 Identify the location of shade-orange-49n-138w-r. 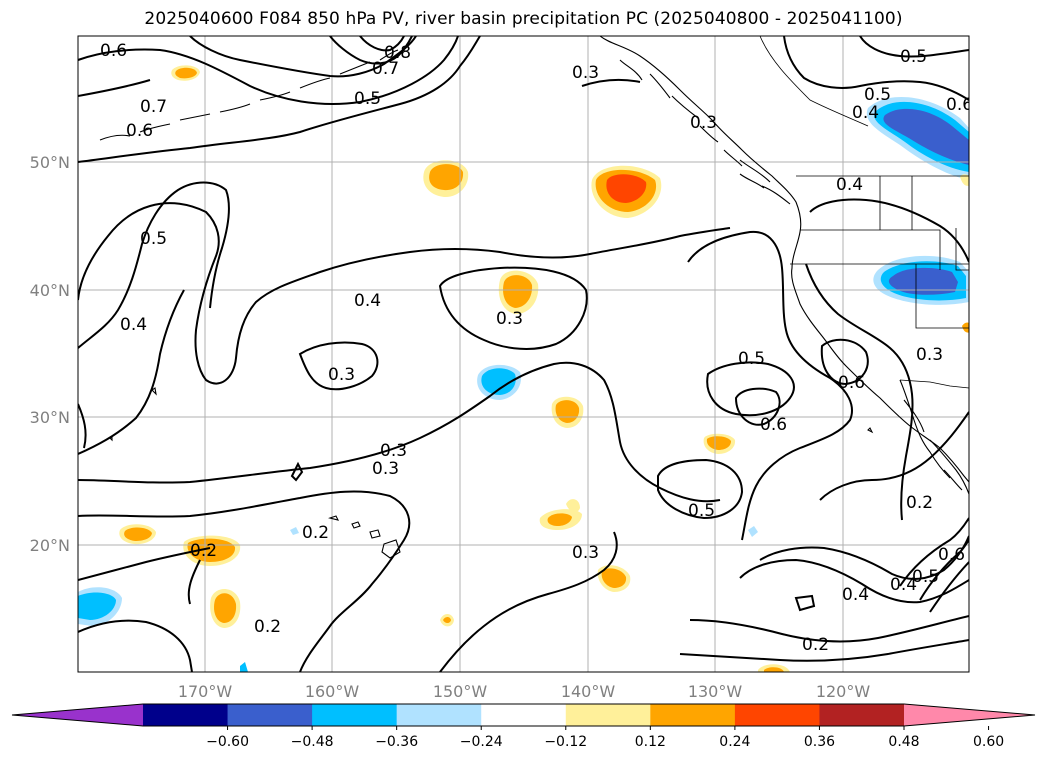
(626, 188).